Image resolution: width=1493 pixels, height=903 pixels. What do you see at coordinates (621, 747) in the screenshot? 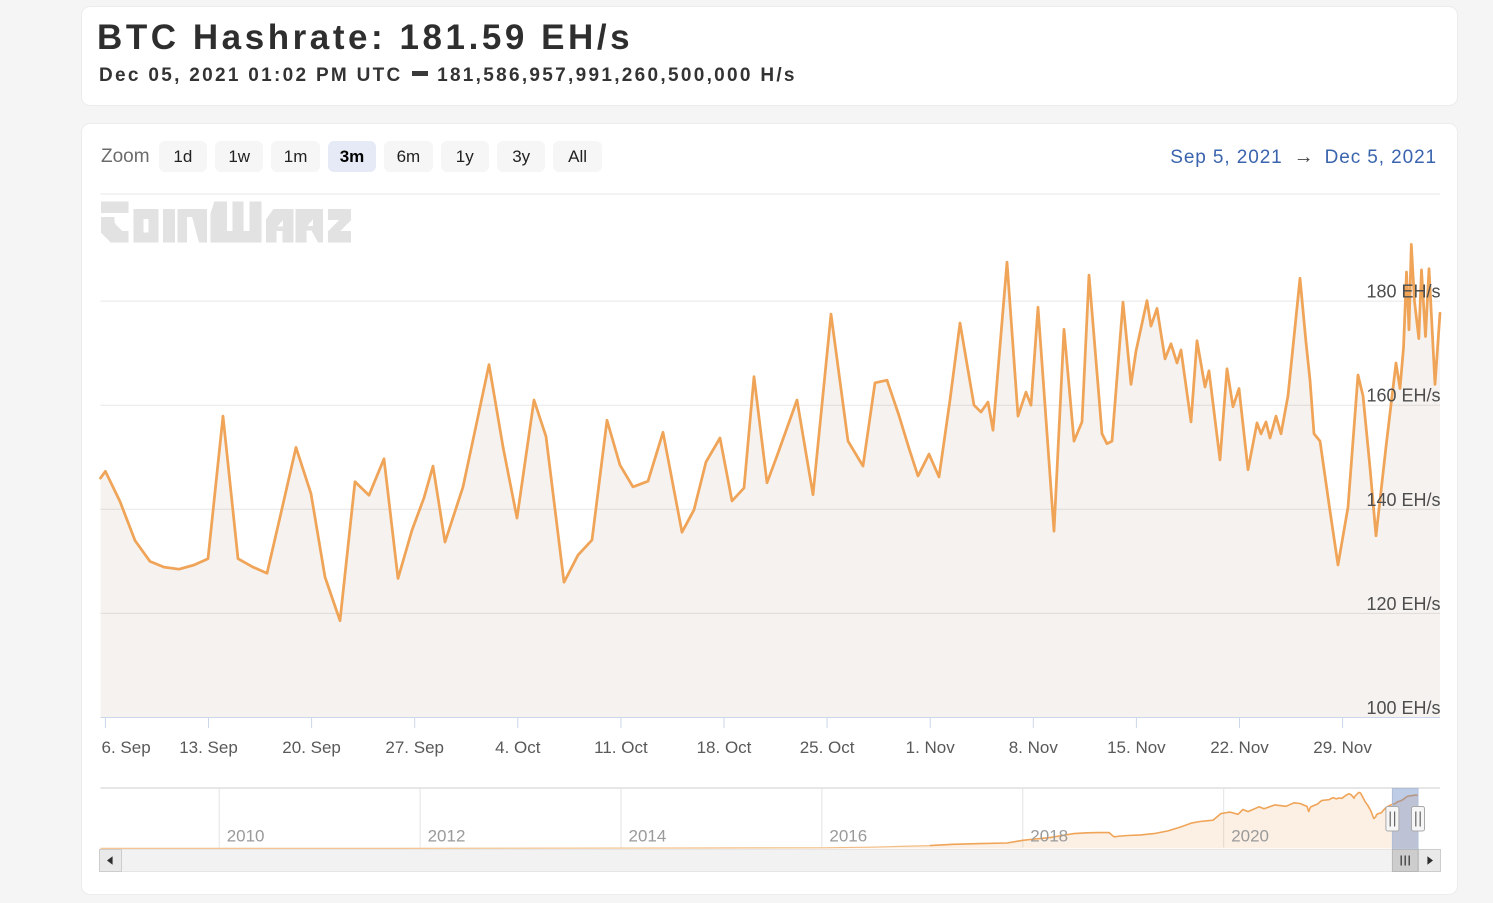
I see `svg-text: 11. Oct` at bounding box center [621, 747].